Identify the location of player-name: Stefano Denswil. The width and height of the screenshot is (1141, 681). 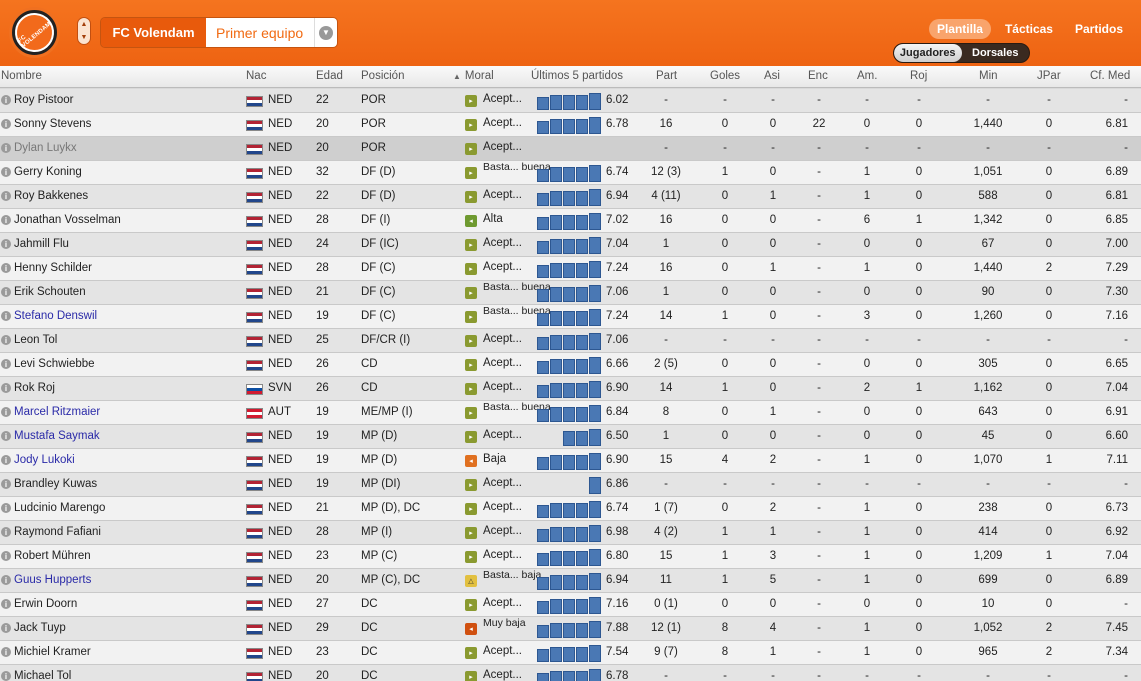
(56, 316).